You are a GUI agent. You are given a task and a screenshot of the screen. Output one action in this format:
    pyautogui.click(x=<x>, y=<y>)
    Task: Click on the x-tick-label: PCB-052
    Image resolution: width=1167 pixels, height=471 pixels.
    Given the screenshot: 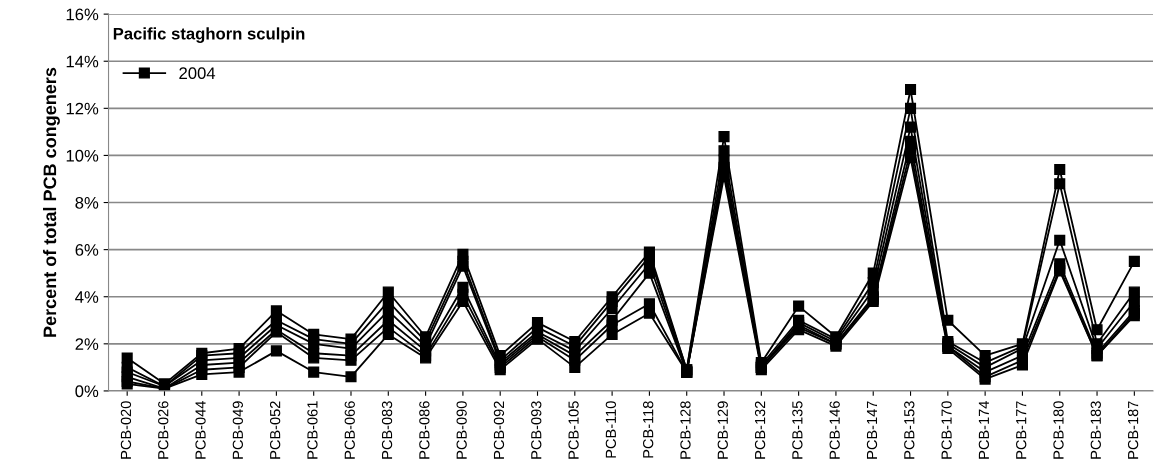 What is the action you would take?
    pyautogui.click(x=275, y=430)
    